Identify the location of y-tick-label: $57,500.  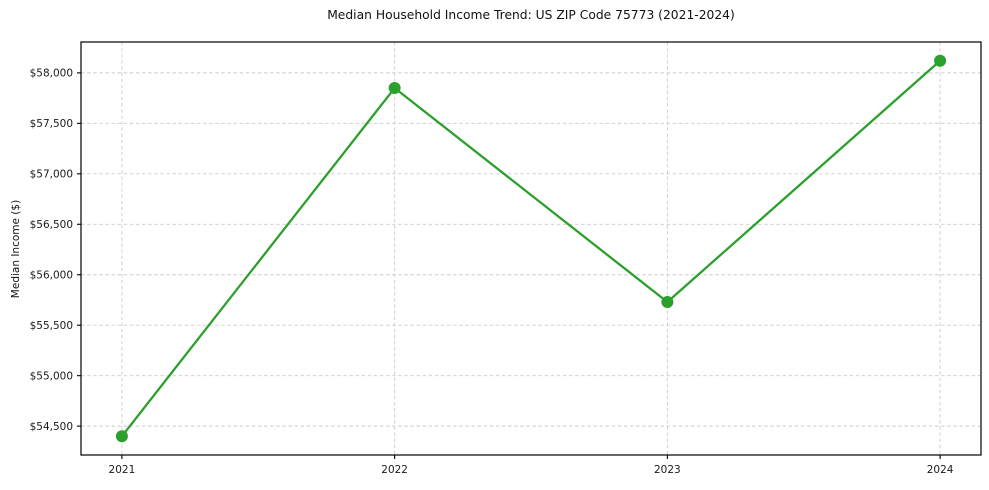
(51, 124).